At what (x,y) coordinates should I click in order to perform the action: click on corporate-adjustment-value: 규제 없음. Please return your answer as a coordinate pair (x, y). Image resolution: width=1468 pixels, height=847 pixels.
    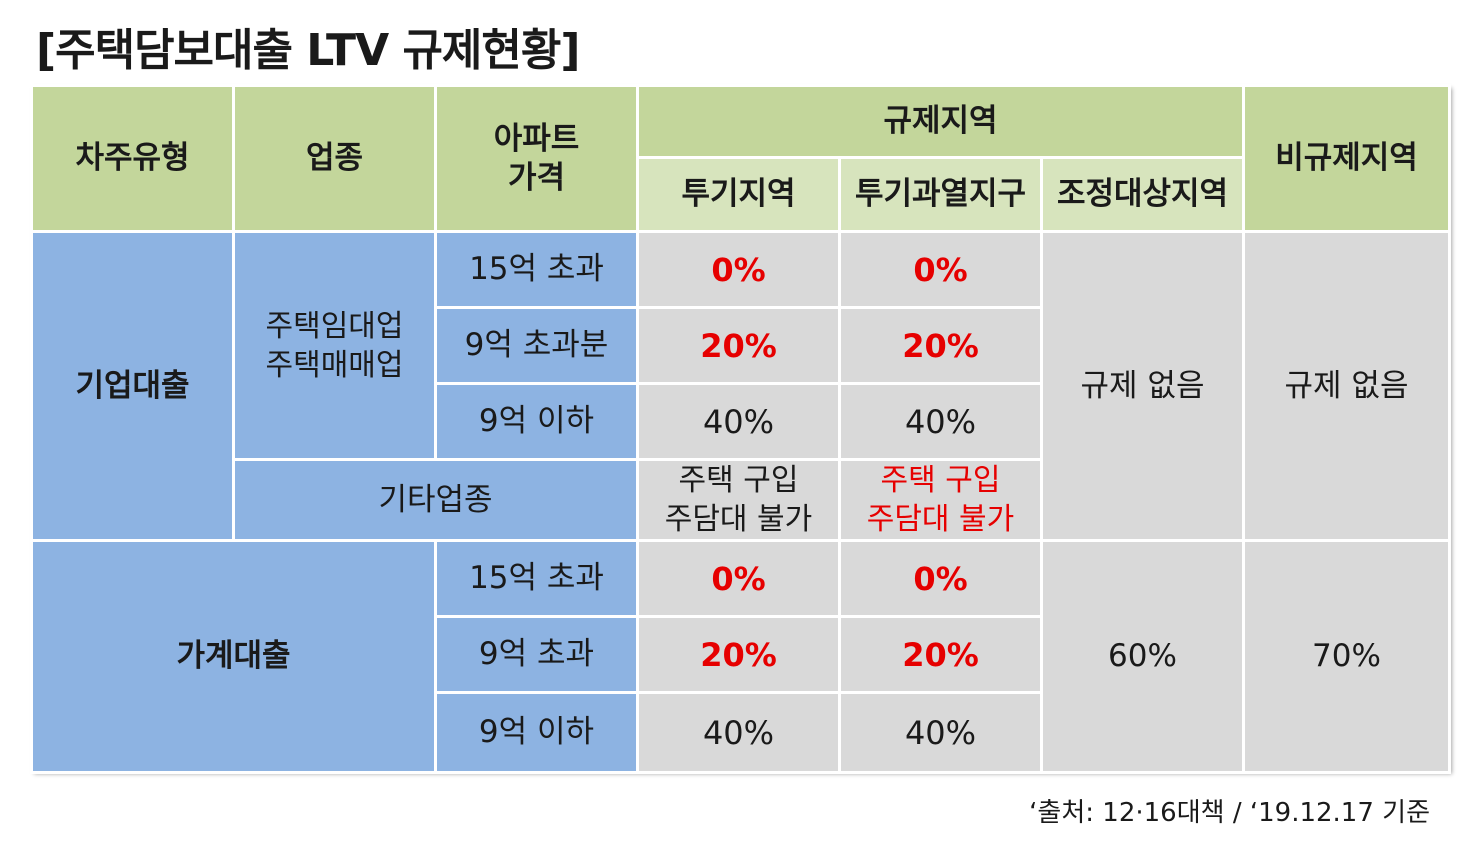
    Looking at the image, I should click on (1142, 386).